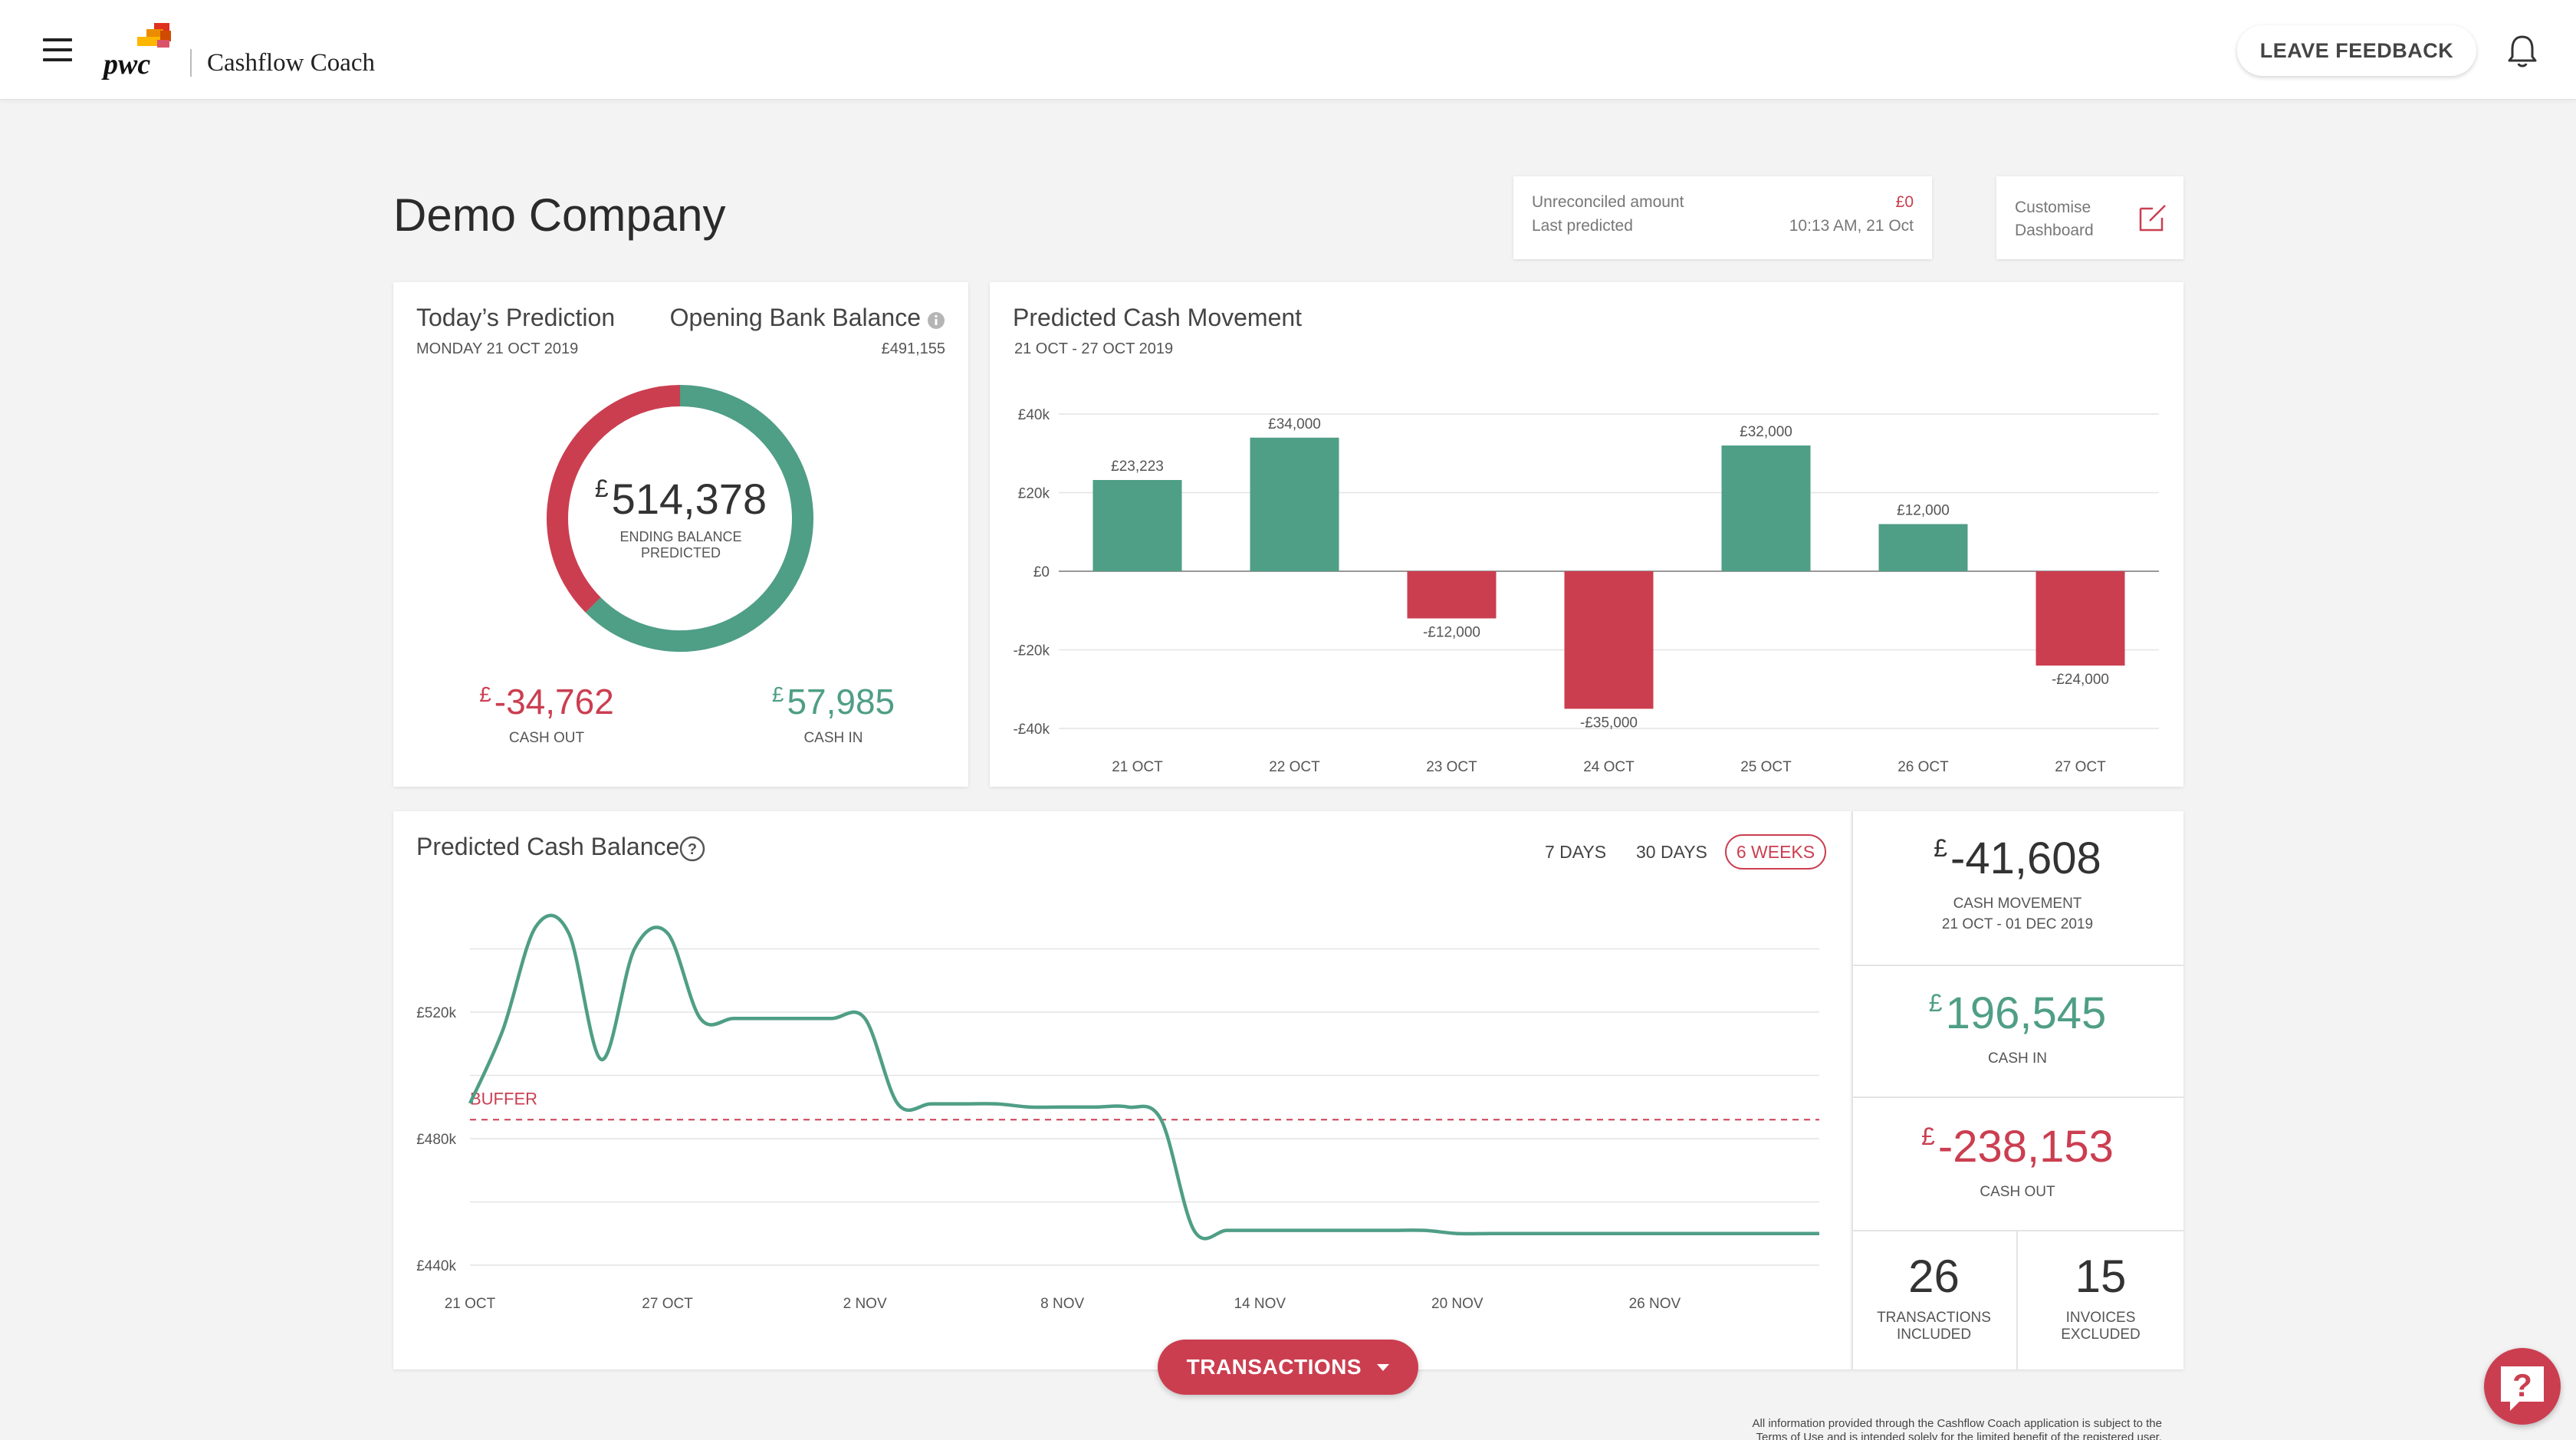 Image resolution: width=2576 pixels, height=1440 pixels. I want to click on help-button: ?, so click(2523, 1386).